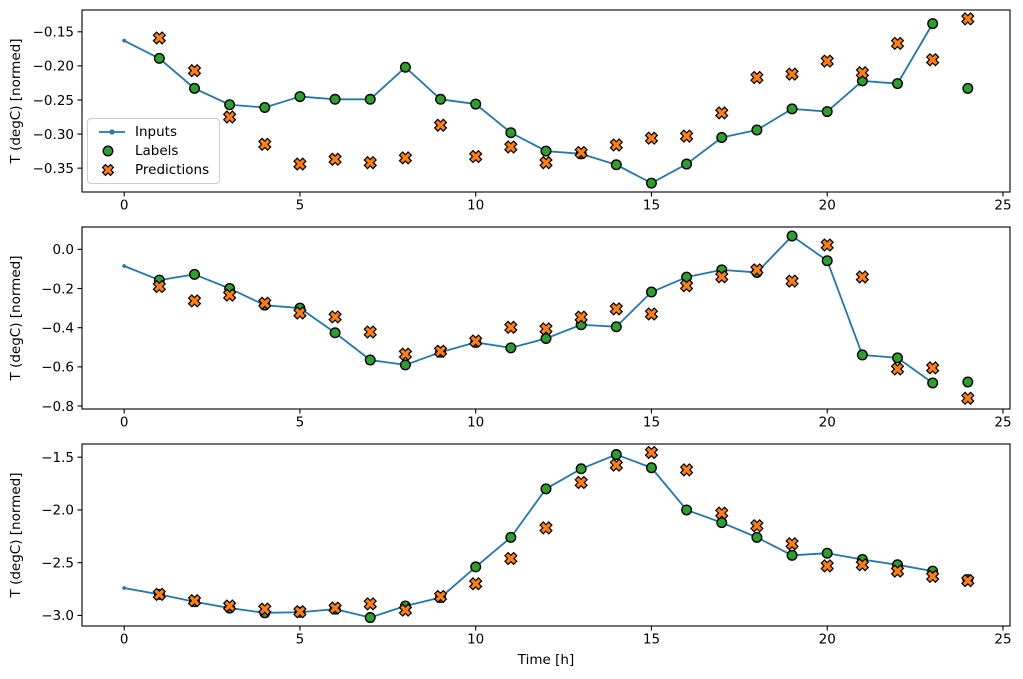 The image size is (1023, 679). I want to click on legend-item-inputs: Inputs, so click(153, 132).